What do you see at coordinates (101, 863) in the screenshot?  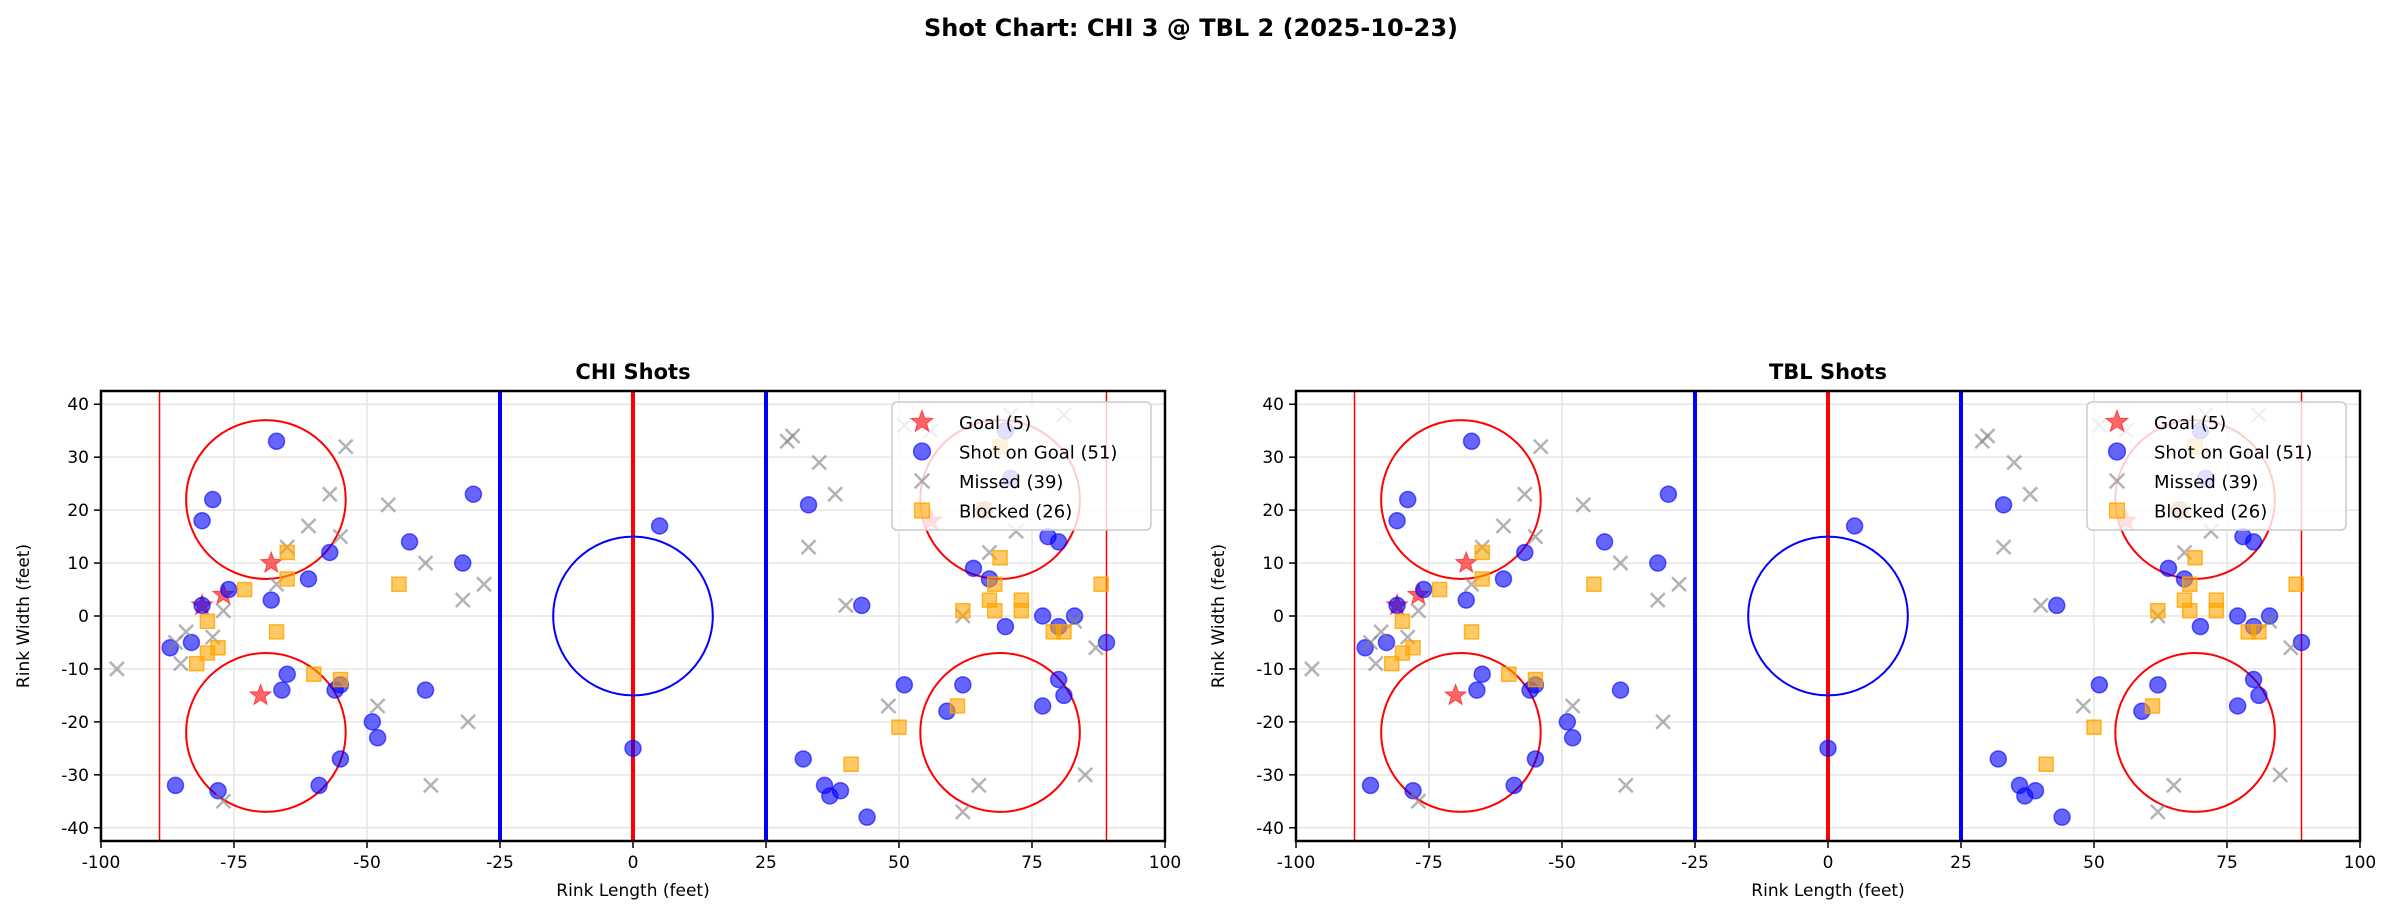 I see `x-tick-label: -100` at bounding box center [101, 863].